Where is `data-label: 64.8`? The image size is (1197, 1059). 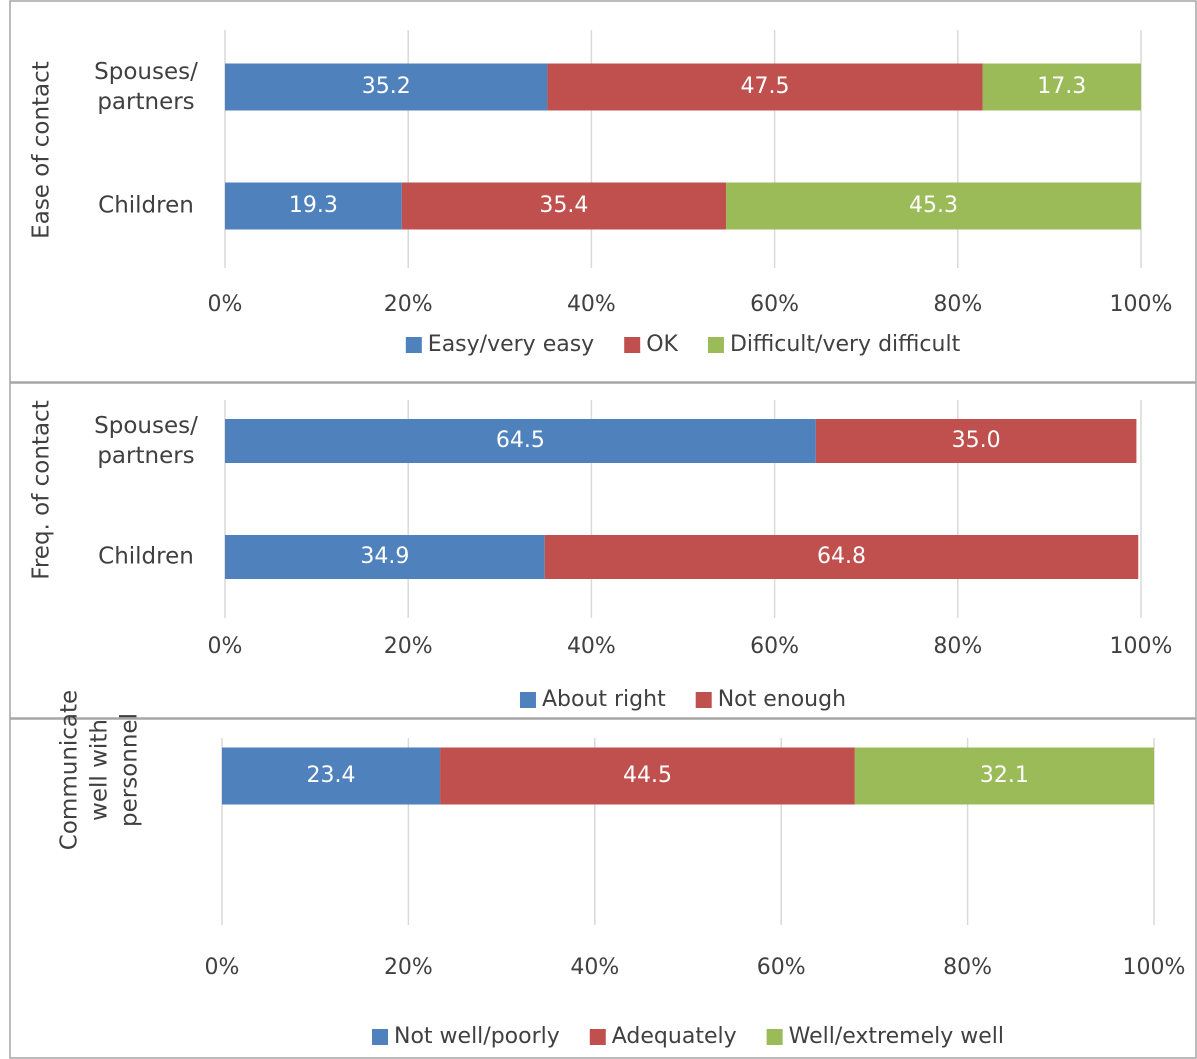
data-label: 64.8 is located at coordinates (841, 556).